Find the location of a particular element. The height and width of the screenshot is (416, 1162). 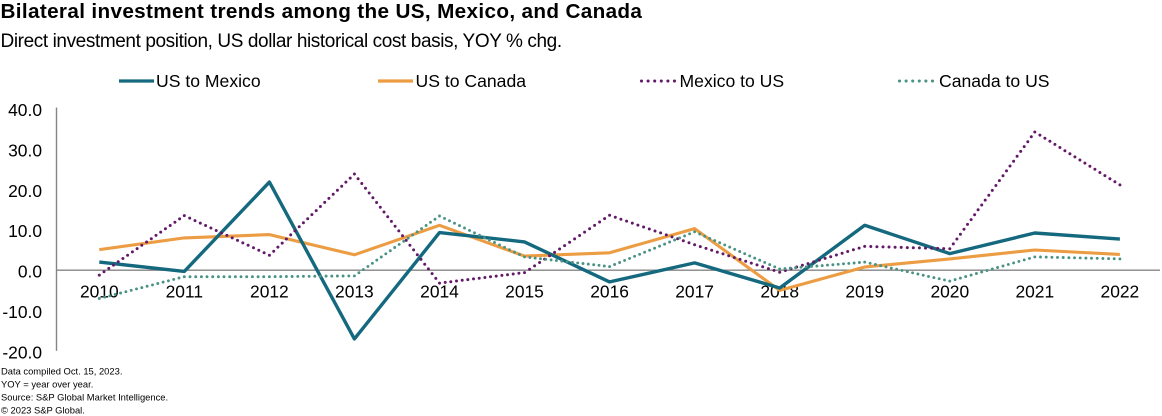

svg-text: 2017 is located at coordinates (694, 291).